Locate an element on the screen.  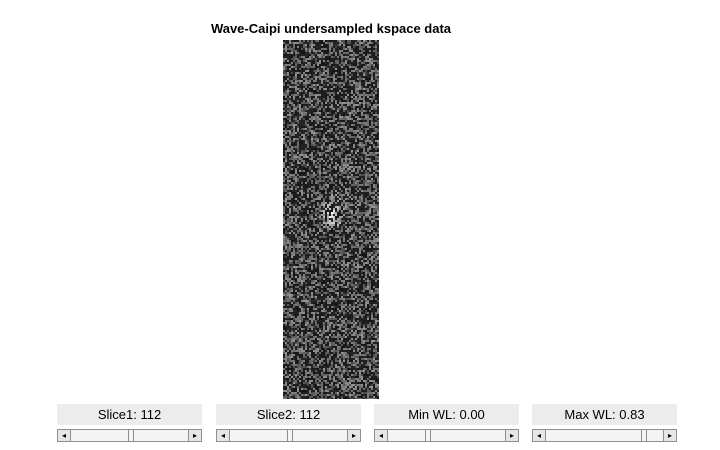
max-wl-control: Max WL: 0.83 ◂ ▸ is located at coordinates (604, 423).